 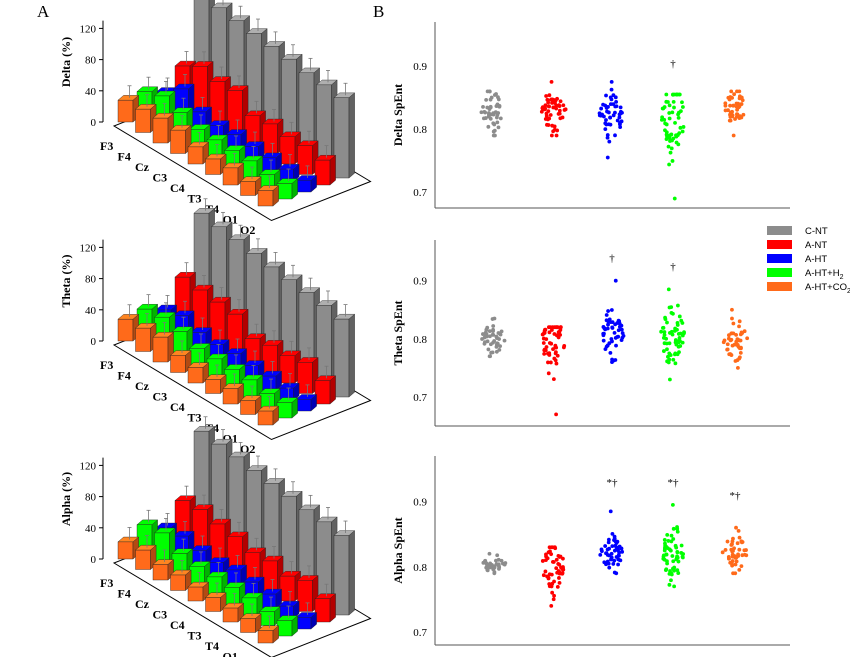 I want to click on category-label: Cz, so click(x=142, y=167).